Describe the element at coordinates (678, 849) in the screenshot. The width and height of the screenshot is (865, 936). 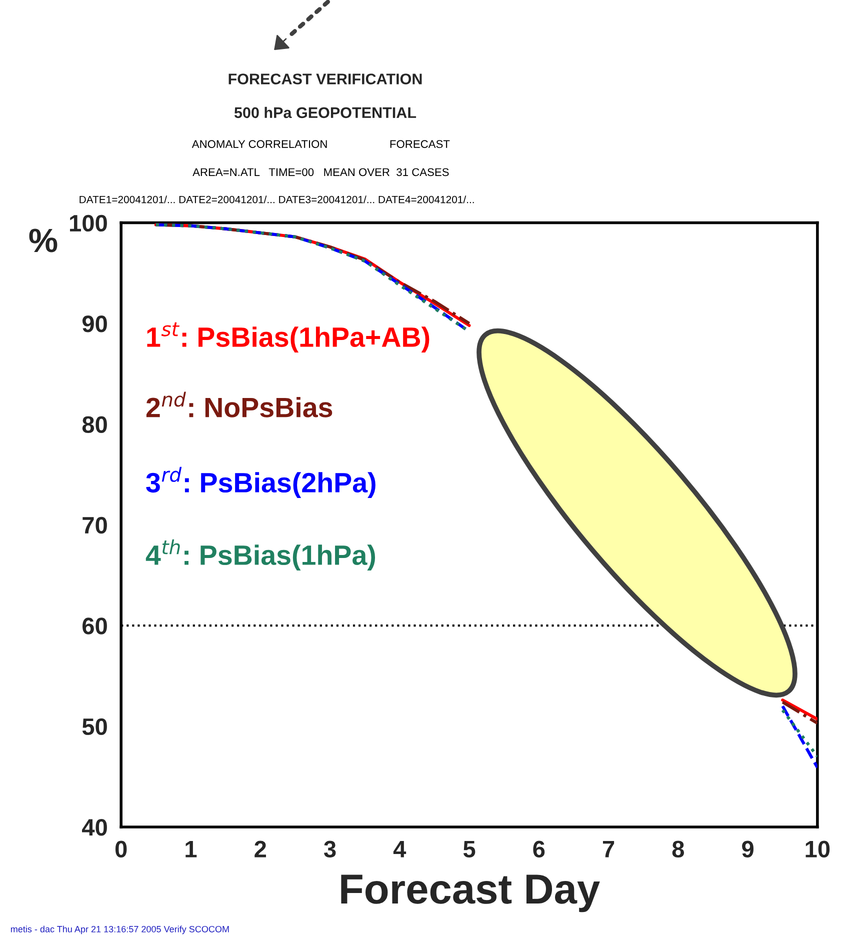
I see `x-tick-label: 8` at that location.